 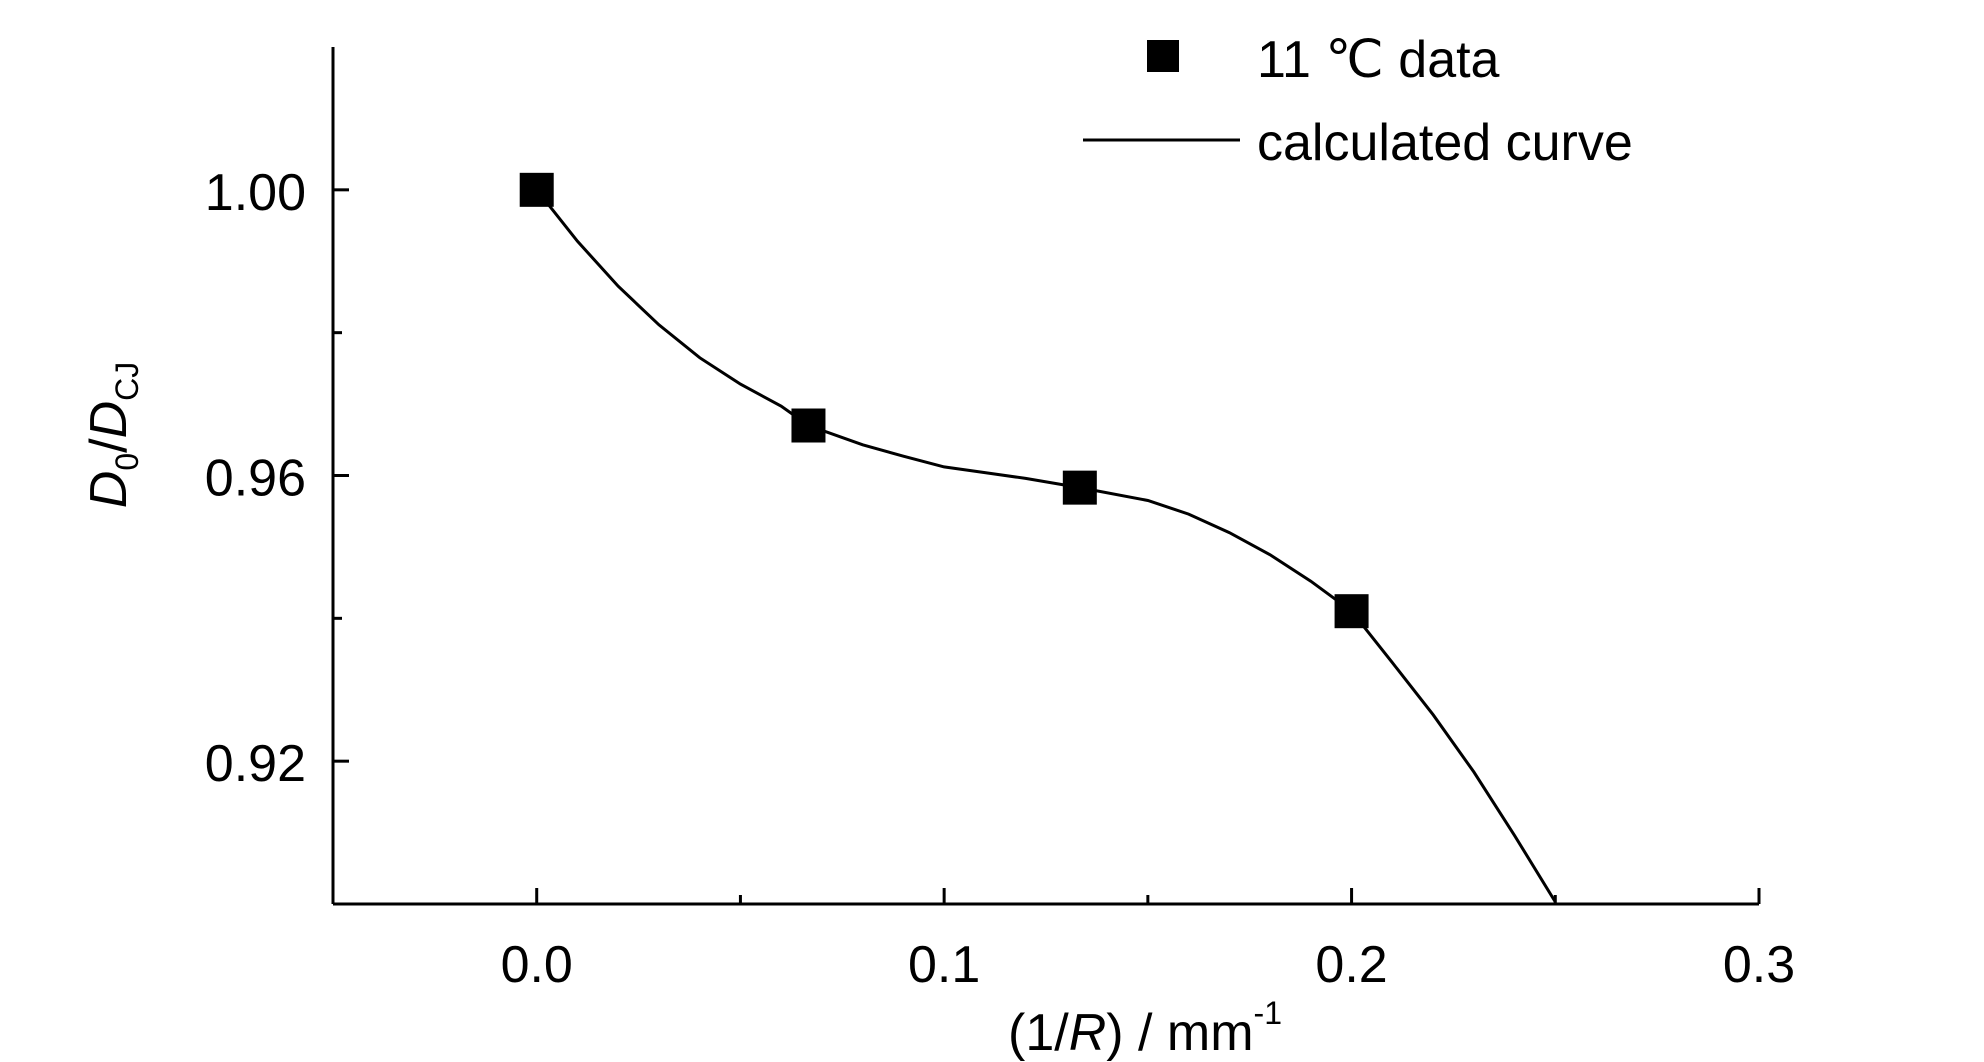 What do you see at coordinates (1759, 965) in the screenshot?
I see `x-tick-label: 0.3` at bounding box center [1759, 965].